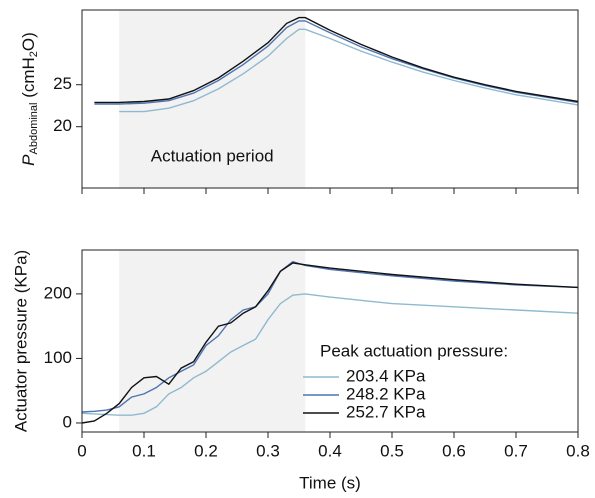 This screenshot has width=595, height=498. What do you see at coordinates (81, 450) in the screenshot?
I see `x-tick-label: 0` at bounding box center [81, 450].